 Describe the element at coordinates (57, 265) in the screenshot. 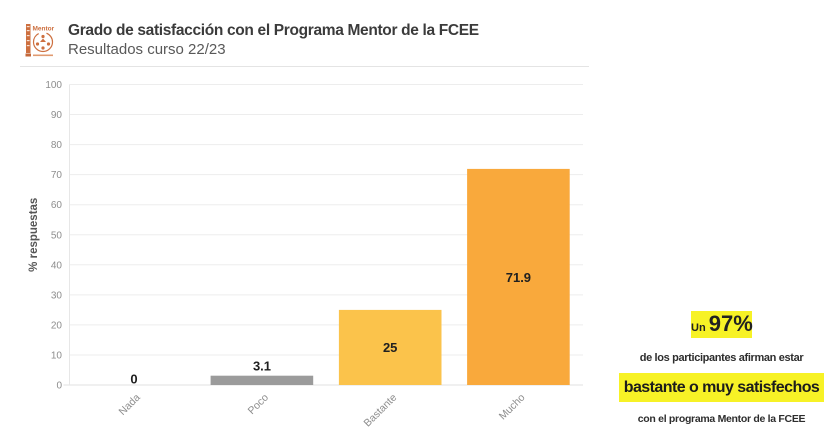

I see `svg-text: 40` at that location.